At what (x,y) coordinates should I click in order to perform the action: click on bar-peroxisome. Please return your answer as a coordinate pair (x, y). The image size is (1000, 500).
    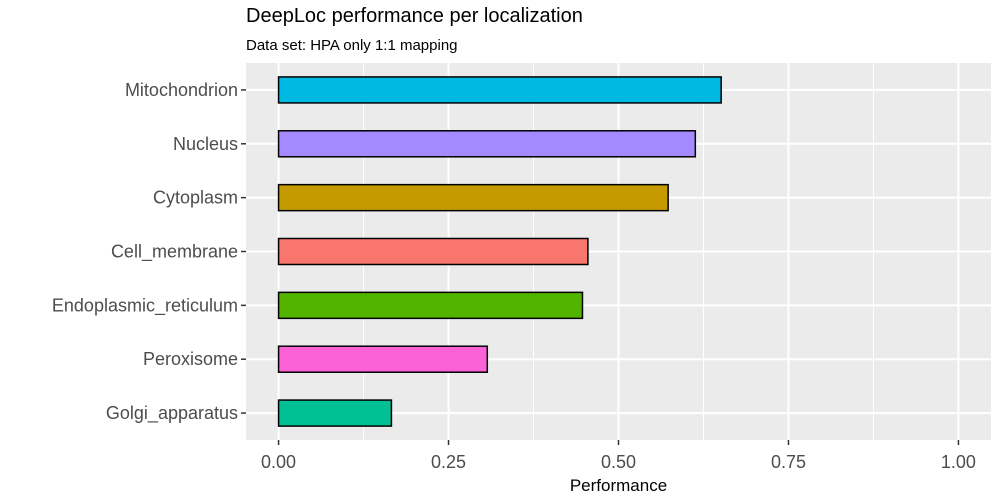
    Looking at the image, I should click on (383, 359).